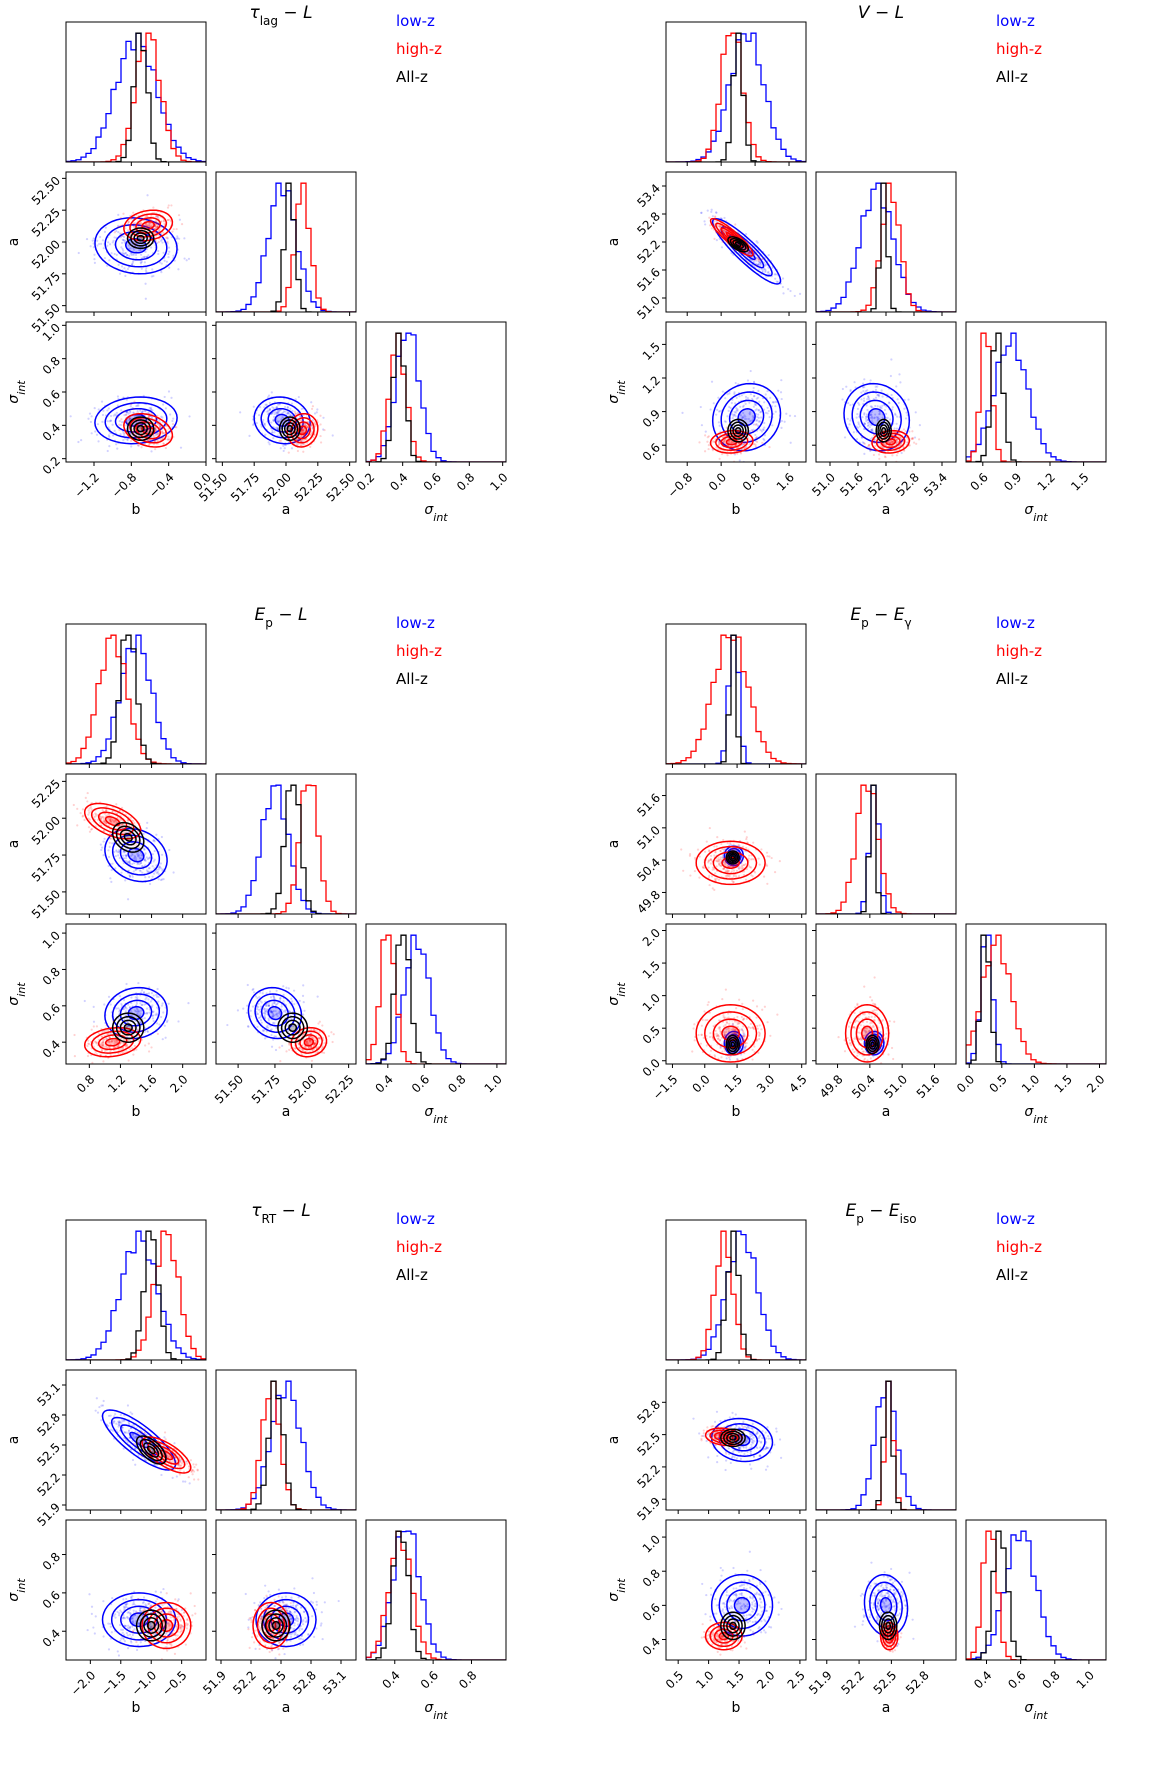 The width and height of the screenshot is (1174, 1770). Describe the element at coordinates (648, 279) in the screenshot. I see `y-tick-label: 51.6` at that location.